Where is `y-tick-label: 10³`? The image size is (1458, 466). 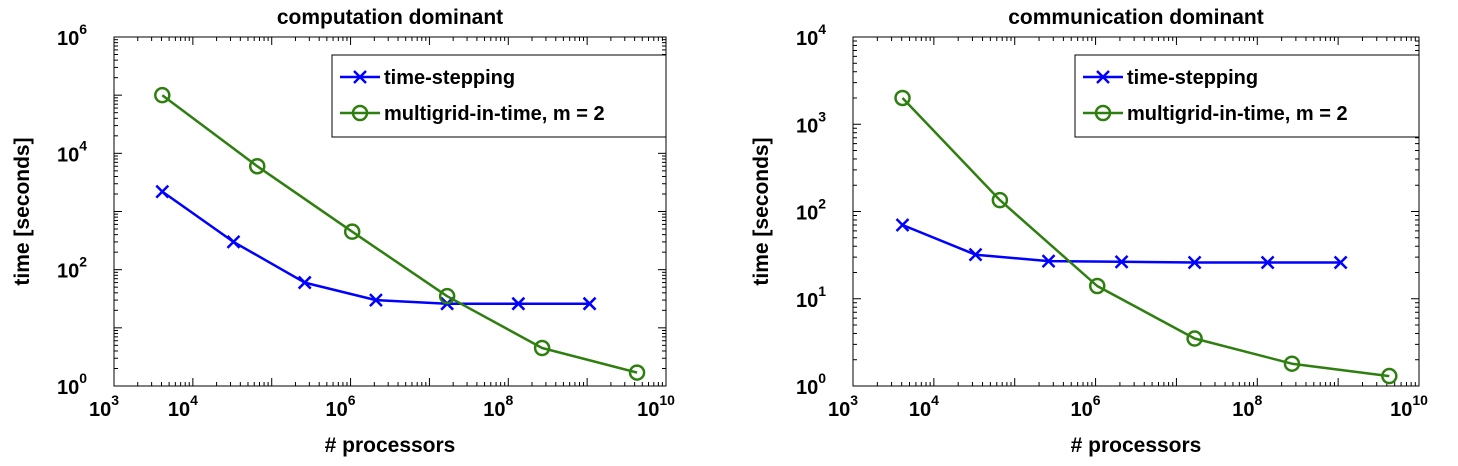 y-tick-label: 10³ is located at coordinates (811, 122).